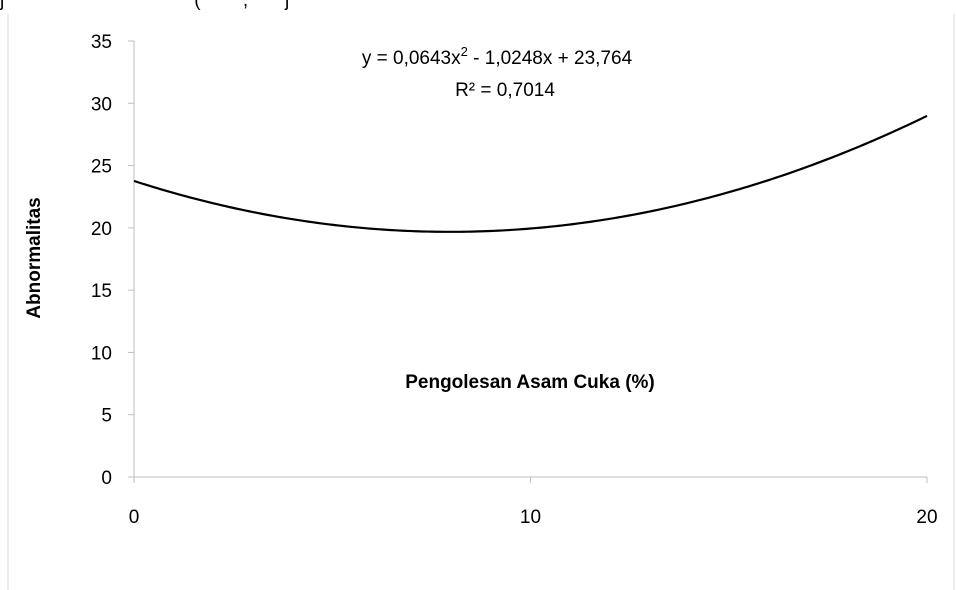  I want to click on r-squared-label: R² = 0,7014, so click(505, 90).